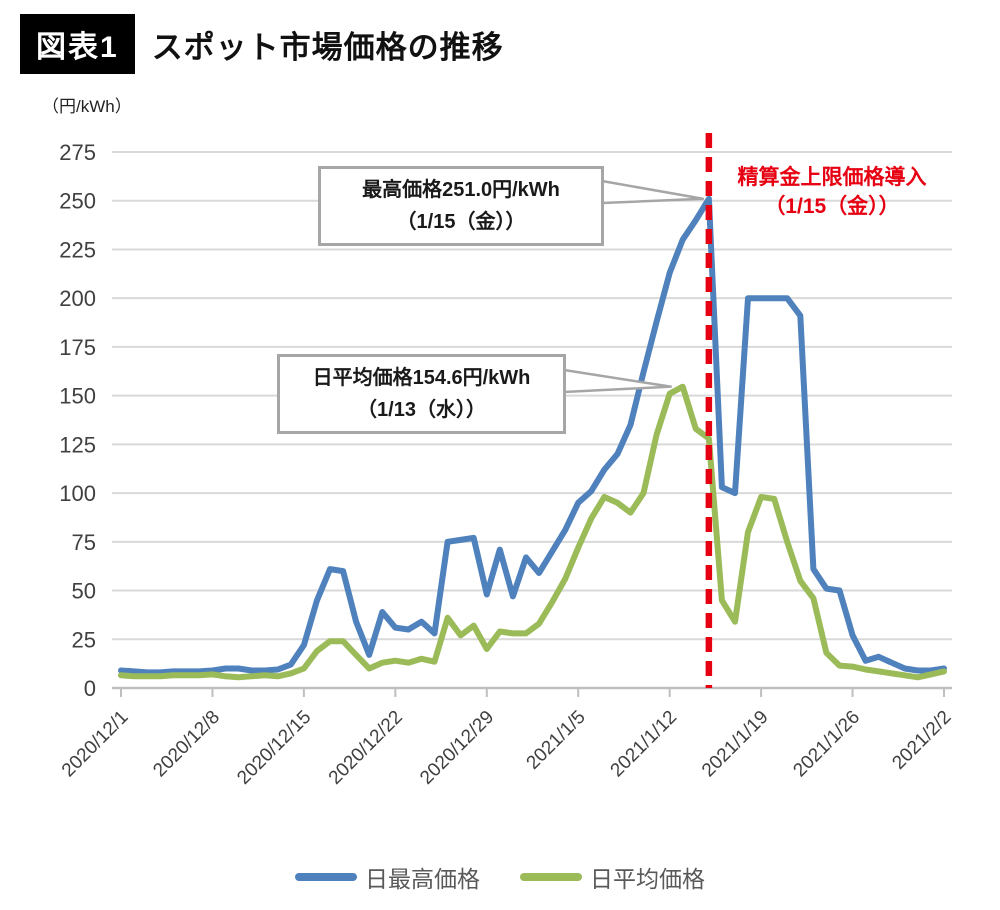 The image size is (1000, 910). I want to click on legend-swatch-daily-max, so click(326, 877).